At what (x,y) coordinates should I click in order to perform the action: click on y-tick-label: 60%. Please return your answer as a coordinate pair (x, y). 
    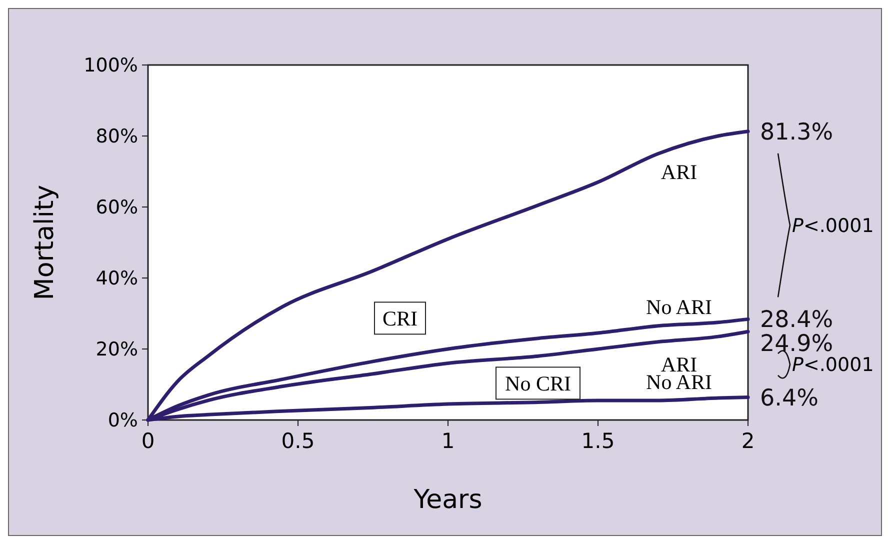
    Looking at the image, I should click on (117, 207).